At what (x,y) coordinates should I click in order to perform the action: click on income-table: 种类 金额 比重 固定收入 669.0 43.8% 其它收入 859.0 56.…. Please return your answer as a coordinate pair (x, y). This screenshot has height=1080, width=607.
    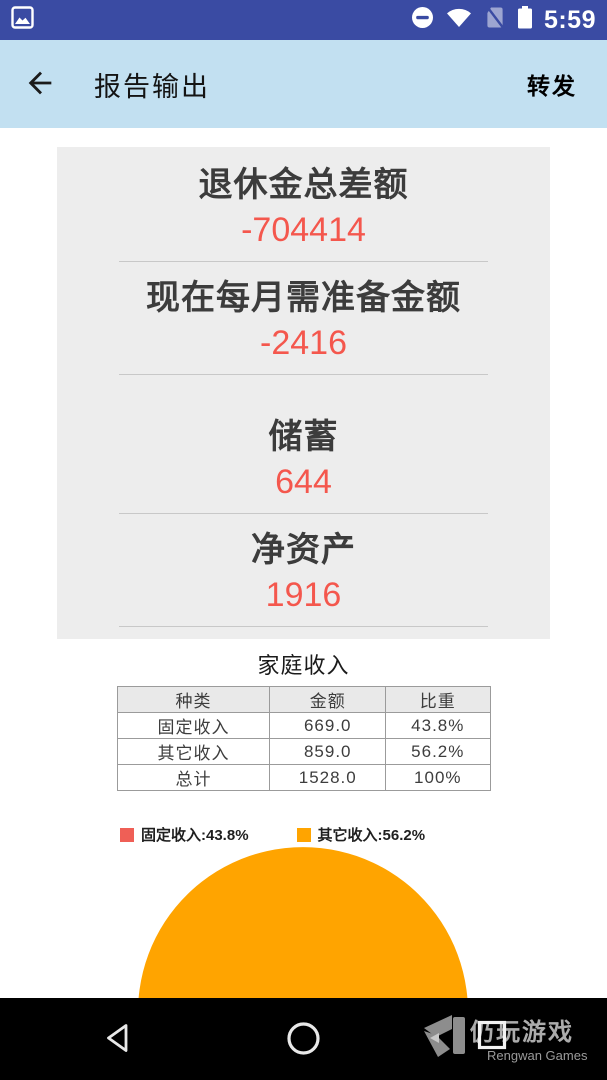
    Looking at the image, I should click on (303, 738).